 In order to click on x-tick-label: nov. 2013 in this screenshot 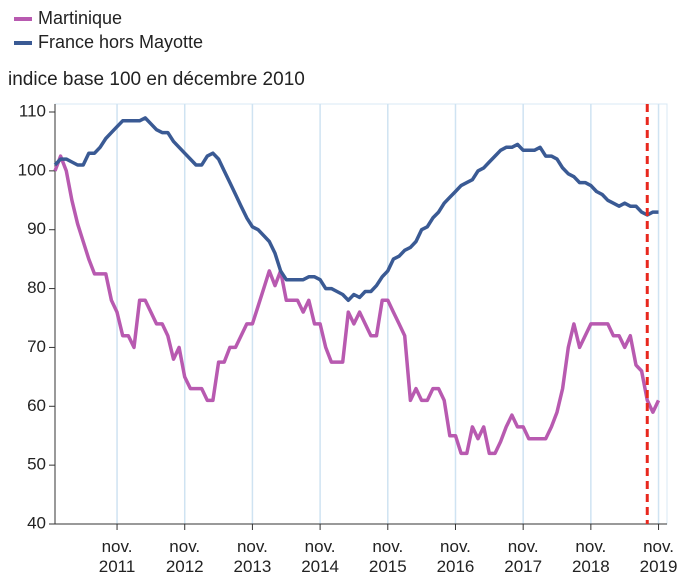, I will do `click(253, 555)`.